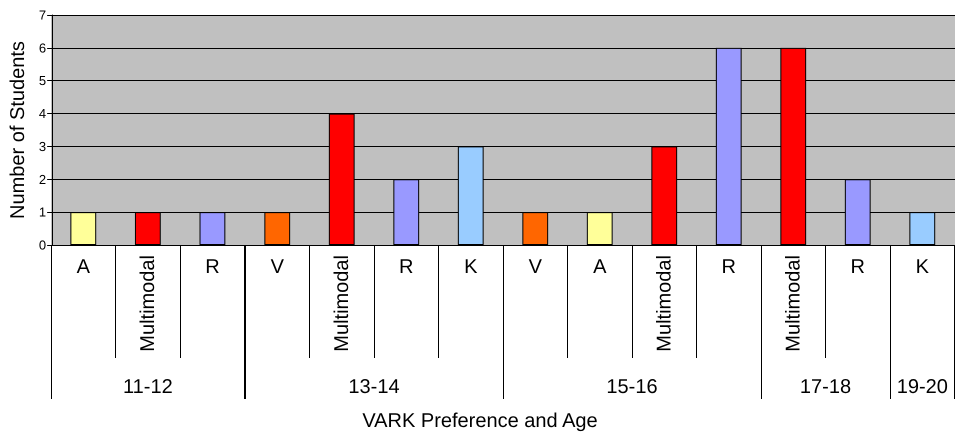 The width and height of the screenshot is (960, 432). Describe the element at coordinates (374, 387) in the screenshot. I see `x-axis-title: 13-14` at that location.